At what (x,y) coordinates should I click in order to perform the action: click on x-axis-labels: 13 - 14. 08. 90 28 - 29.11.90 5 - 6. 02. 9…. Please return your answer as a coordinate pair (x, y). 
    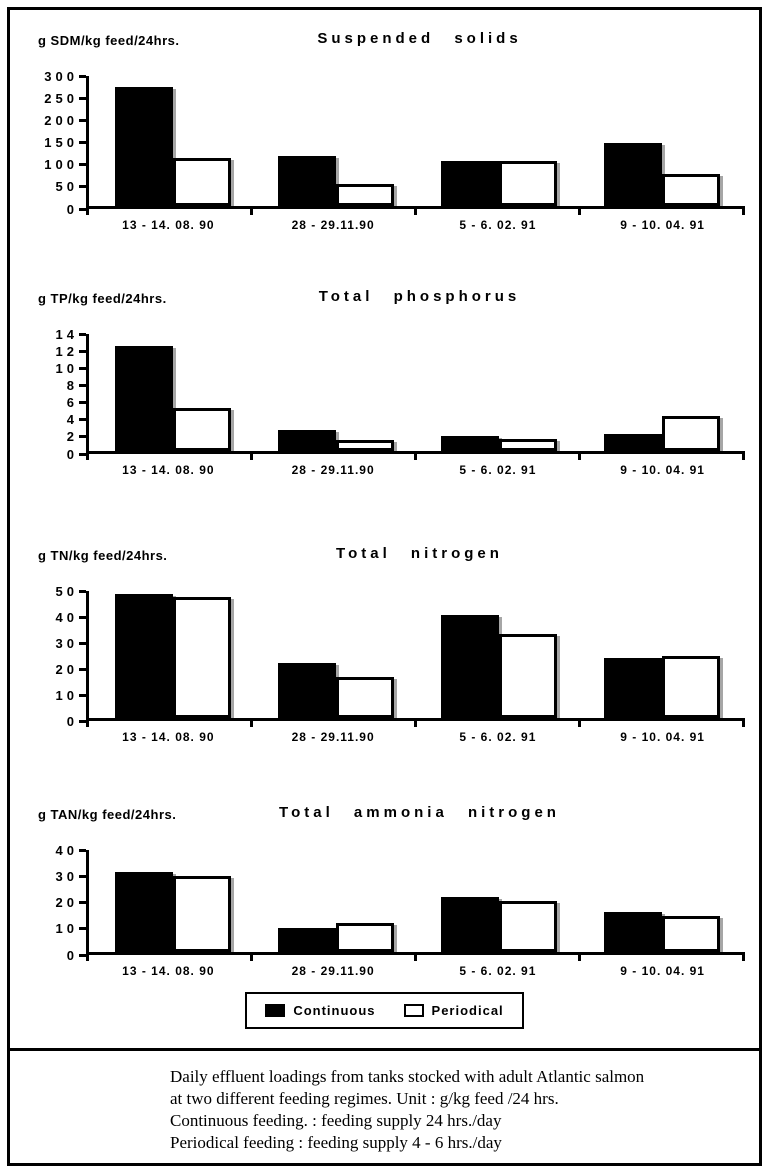
    Looking at the image, I should click on (415, 470).